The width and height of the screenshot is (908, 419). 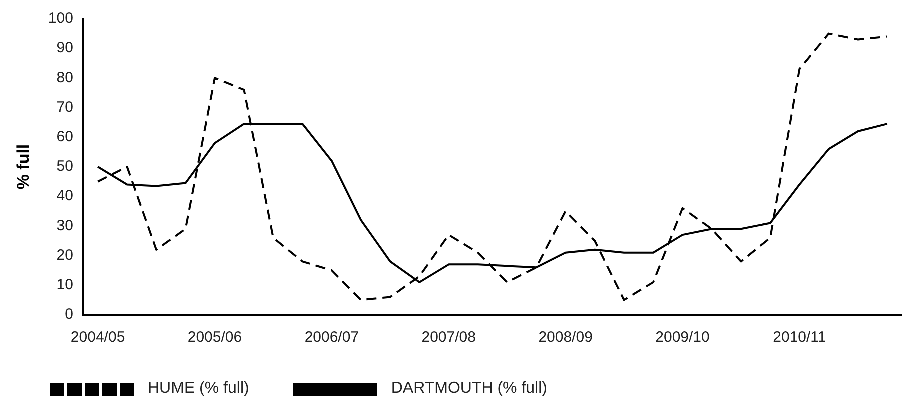 I want to click on legend-label: DARTMOUTH (% full), so click(x=469, y=389).